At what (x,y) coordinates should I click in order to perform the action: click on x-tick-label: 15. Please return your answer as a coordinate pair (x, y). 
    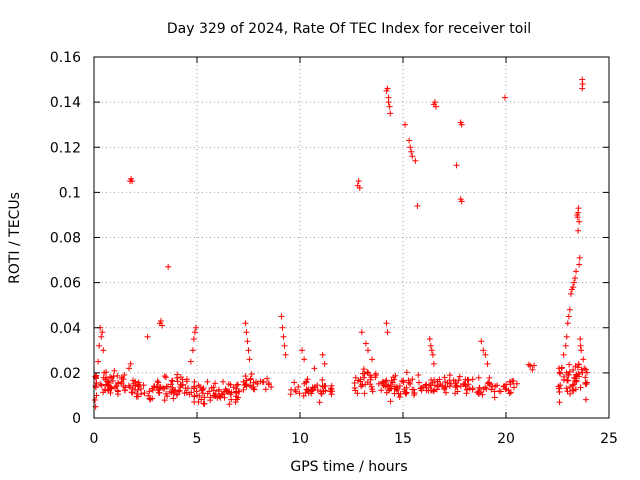
    Looking at the image, I should click on (403, 439).